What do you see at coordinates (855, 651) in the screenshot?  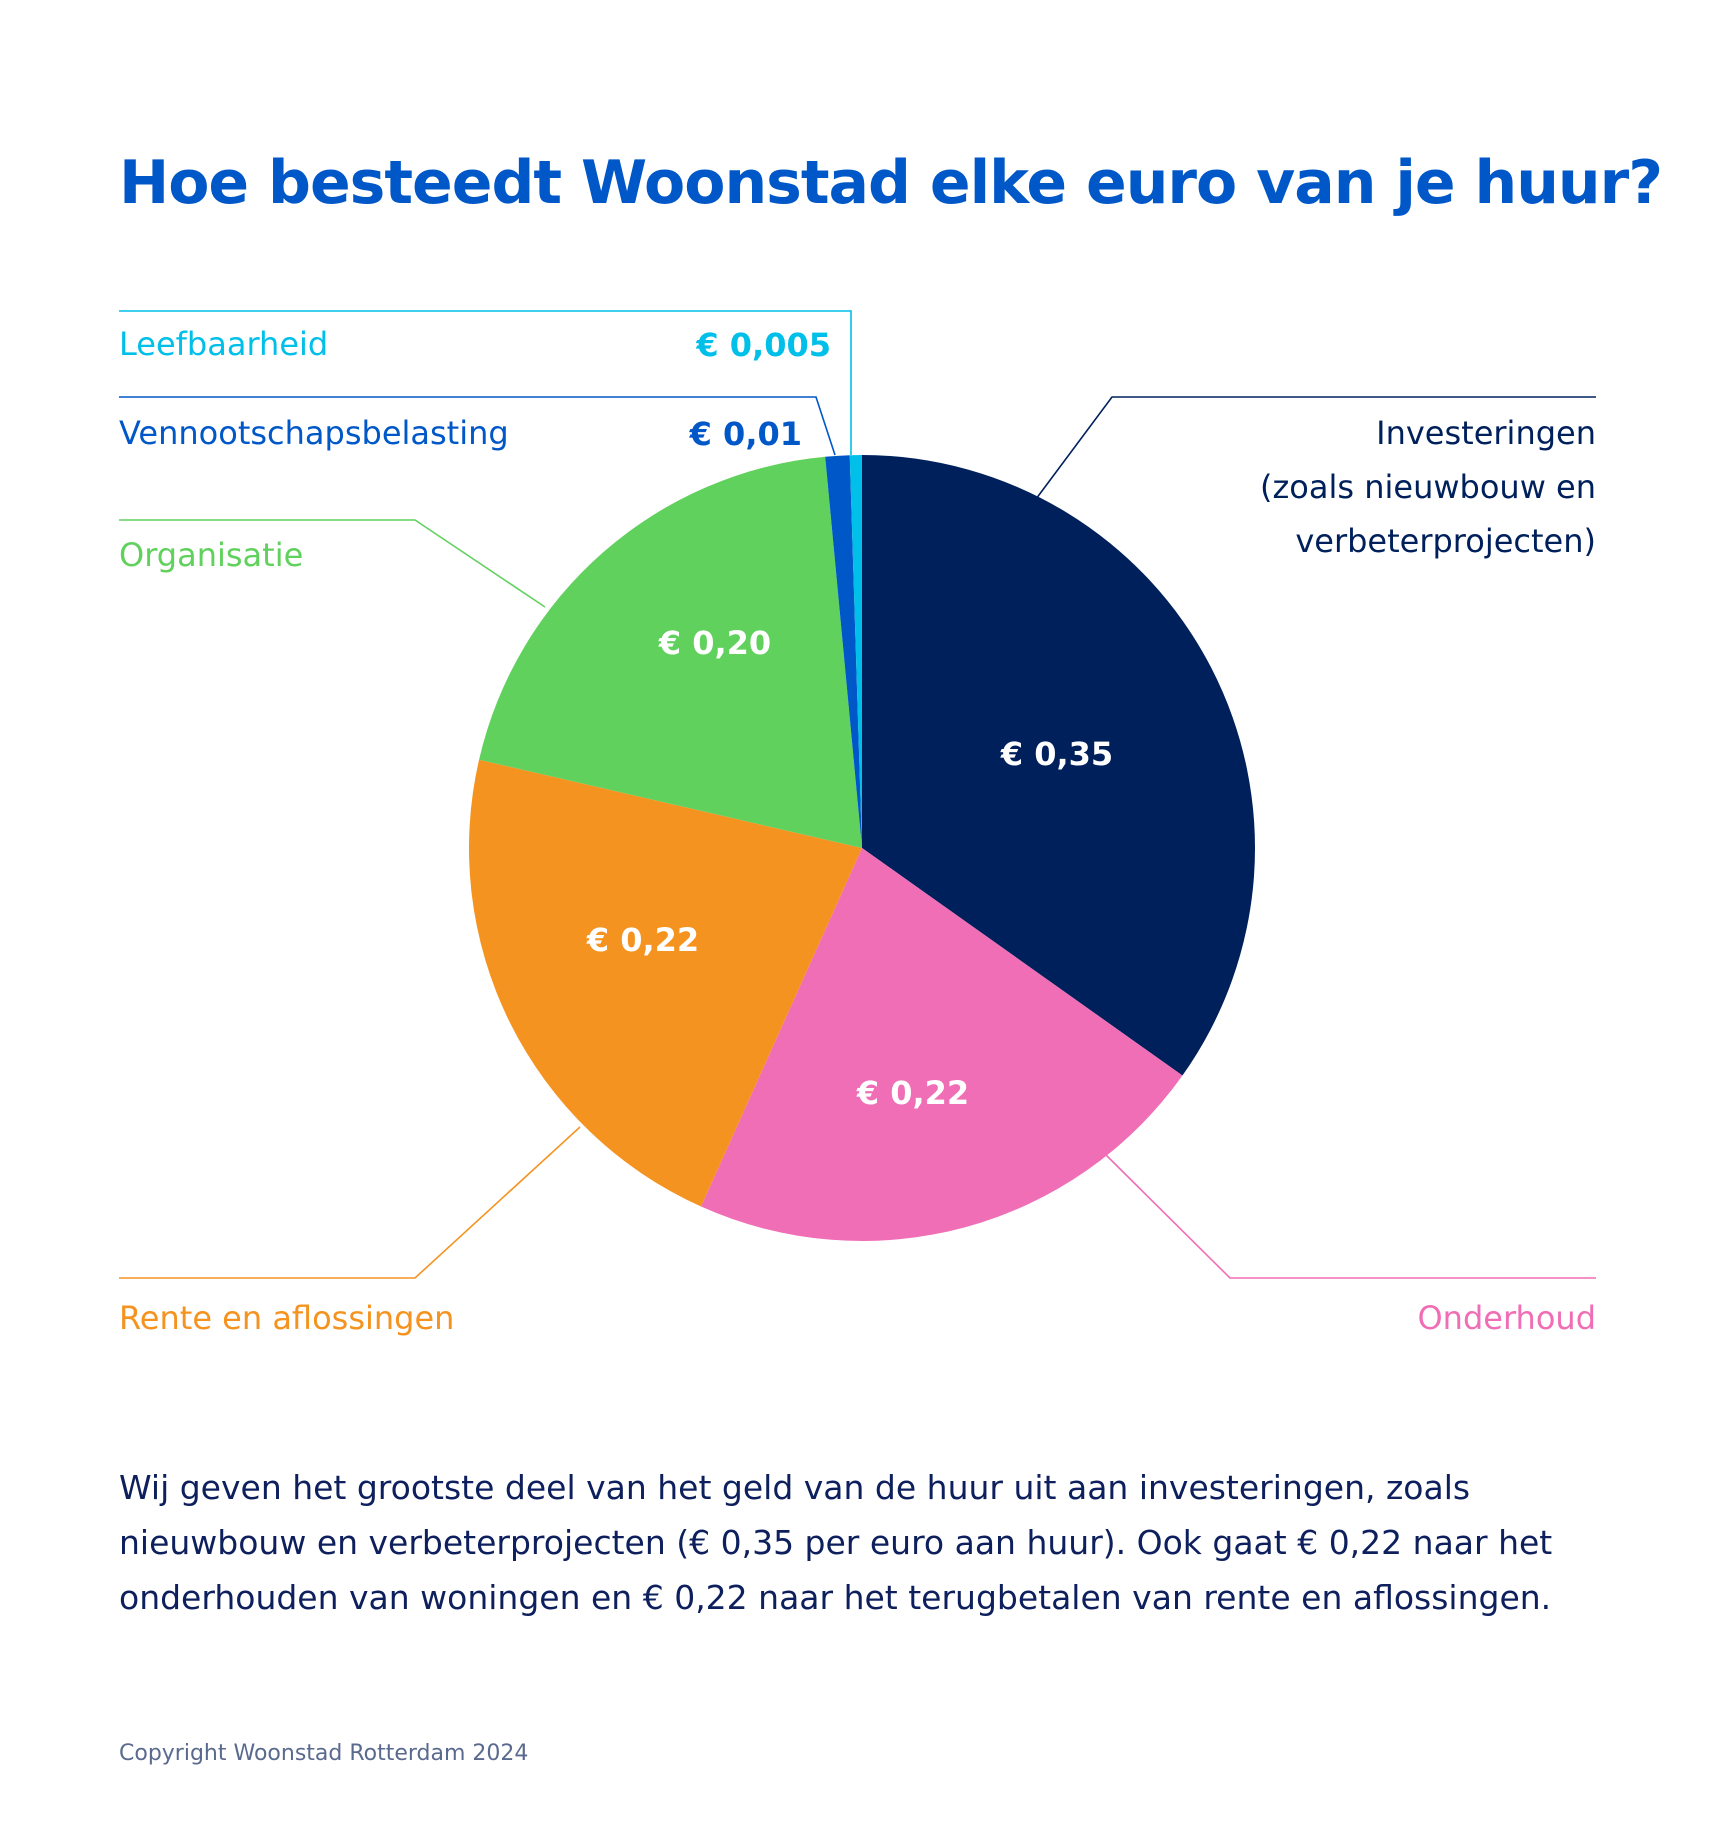 I see `pie-slice-leefbaarheid` at bounding box center [855, 651].